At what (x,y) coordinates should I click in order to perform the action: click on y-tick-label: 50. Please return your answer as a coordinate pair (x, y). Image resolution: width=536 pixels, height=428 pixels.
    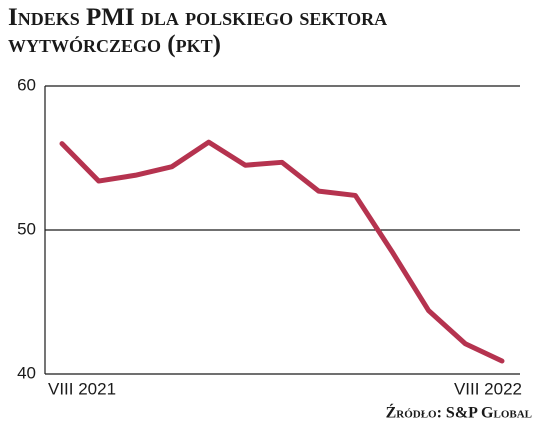
    Looking at the image, I should click on (26, 228).